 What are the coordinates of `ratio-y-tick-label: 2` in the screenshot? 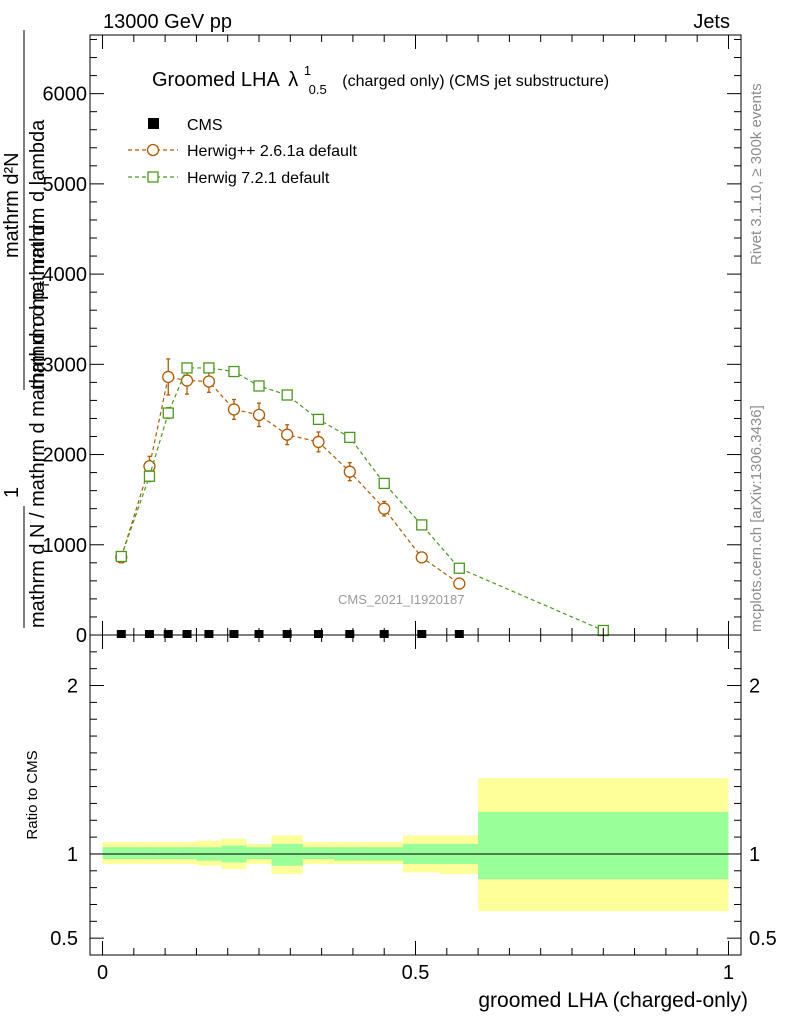 It's located at (72, 687).